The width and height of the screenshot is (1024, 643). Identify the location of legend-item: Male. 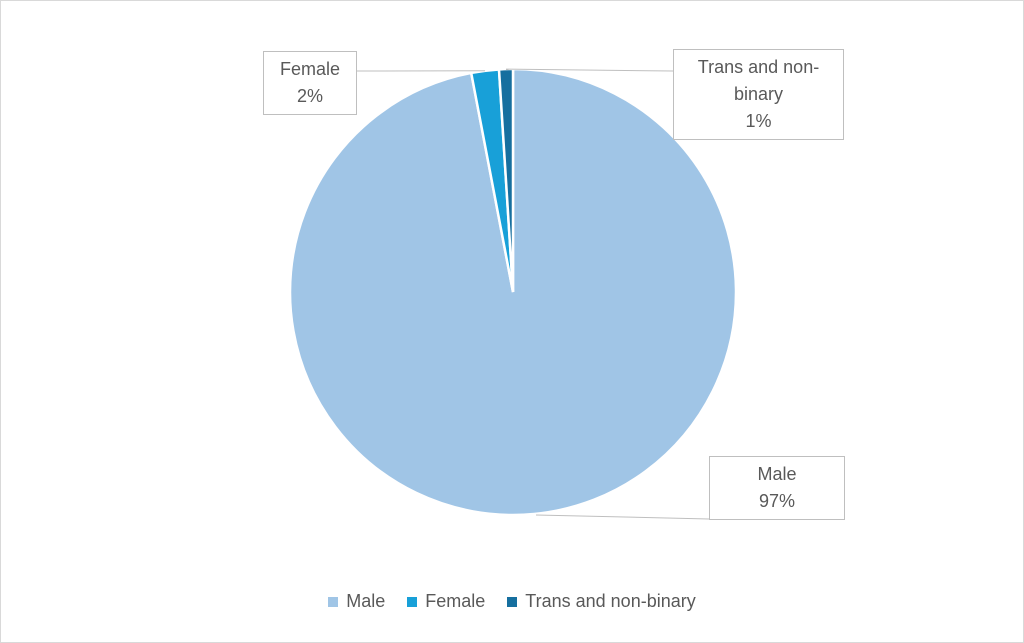
(356, 601).